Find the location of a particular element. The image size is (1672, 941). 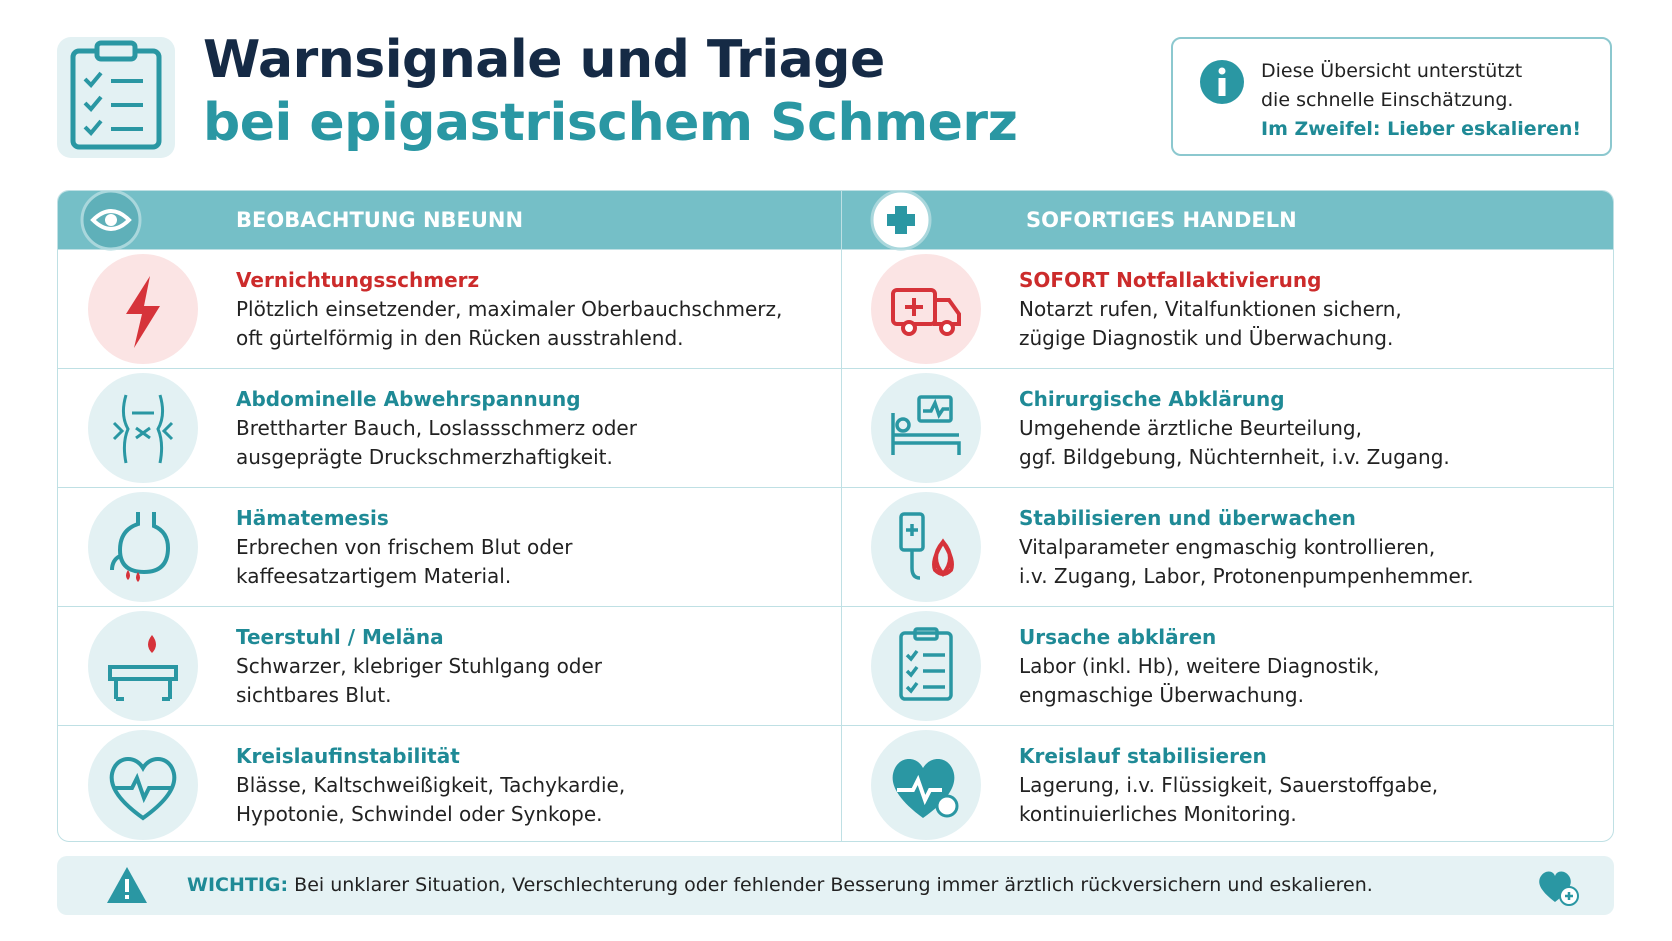

info-line: die schnelle Einschätzung. is located at coordinates (1387, 100).